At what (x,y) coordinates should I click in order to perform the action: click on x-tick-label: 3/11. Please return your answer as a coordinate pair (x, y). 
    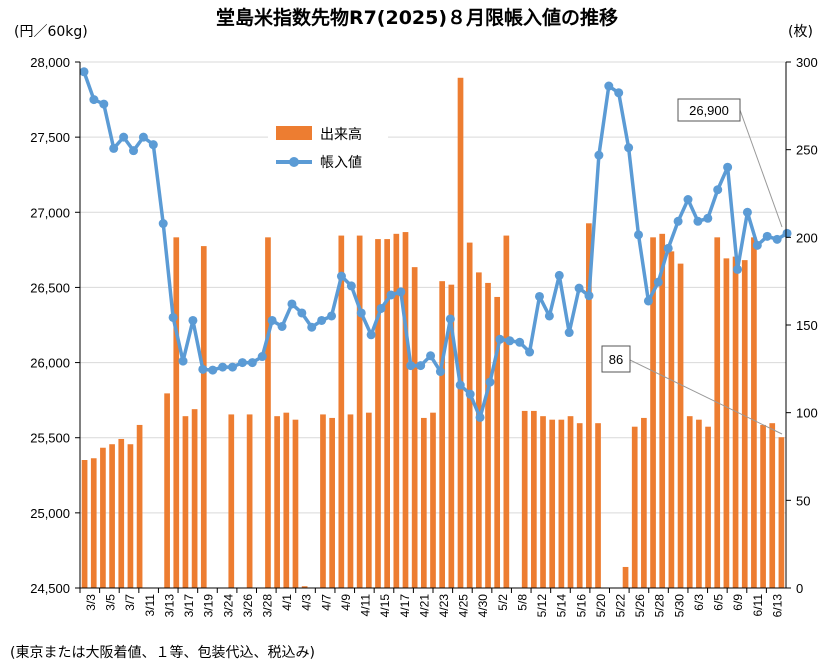
    Looking at the image, I should click on (150, 605).